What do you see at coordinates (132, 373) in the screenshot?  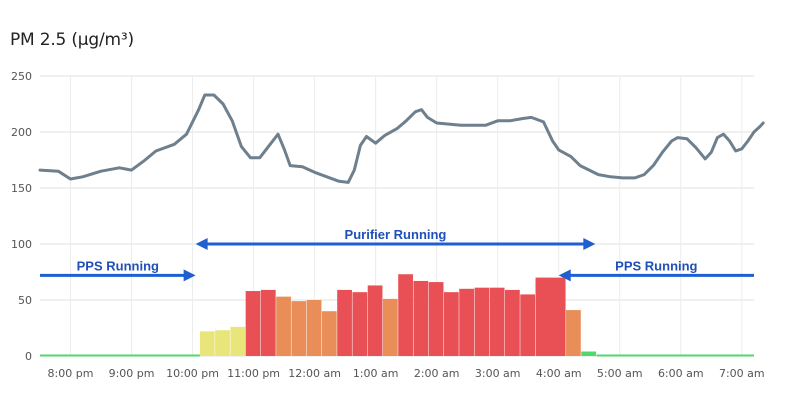 I see `x-tick-label: 9:00 pm` at bounding box center [132, 373].